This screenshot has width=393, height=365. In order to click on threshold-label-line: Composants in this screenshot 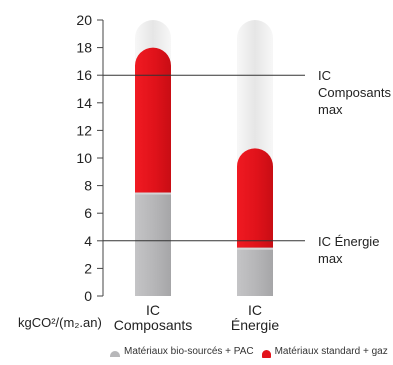, I will do `click(354, 92)`.